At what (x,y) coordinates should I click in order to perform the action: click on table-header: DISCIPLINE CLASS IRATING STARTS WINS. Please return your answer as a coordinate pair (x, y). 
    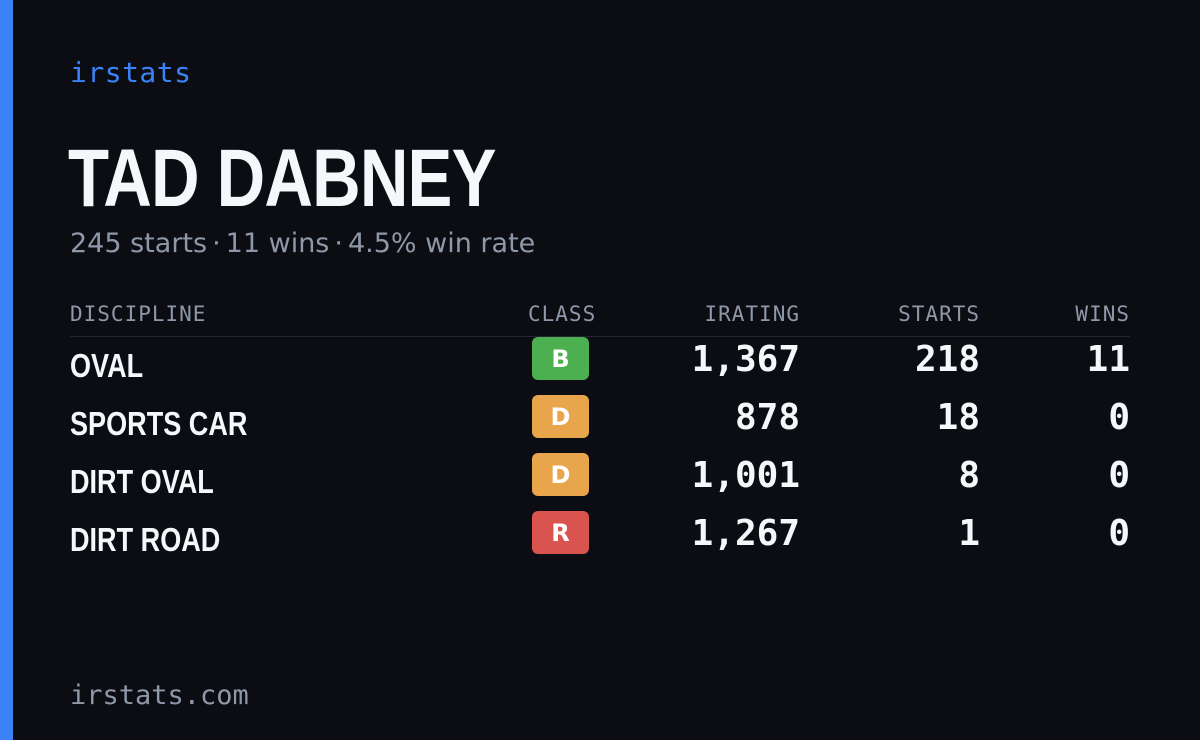
    Looking at the image, I should click on (600, 317).